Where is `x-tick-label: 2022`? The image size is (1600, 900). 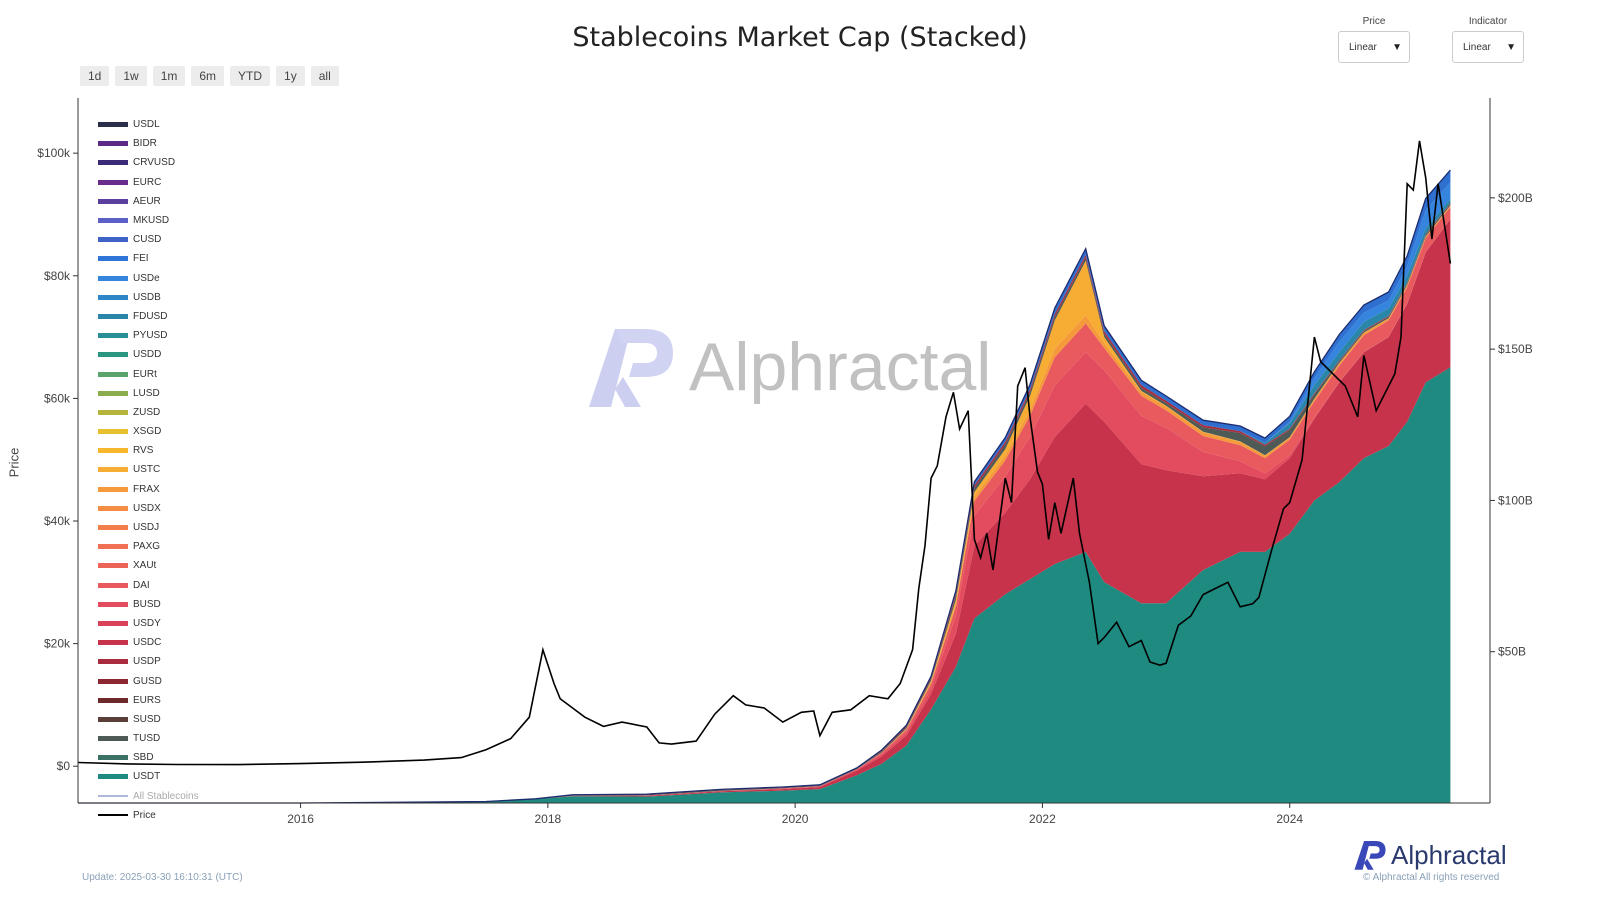
x-tick-label: 2022 is located at coordinates (1042, 819).